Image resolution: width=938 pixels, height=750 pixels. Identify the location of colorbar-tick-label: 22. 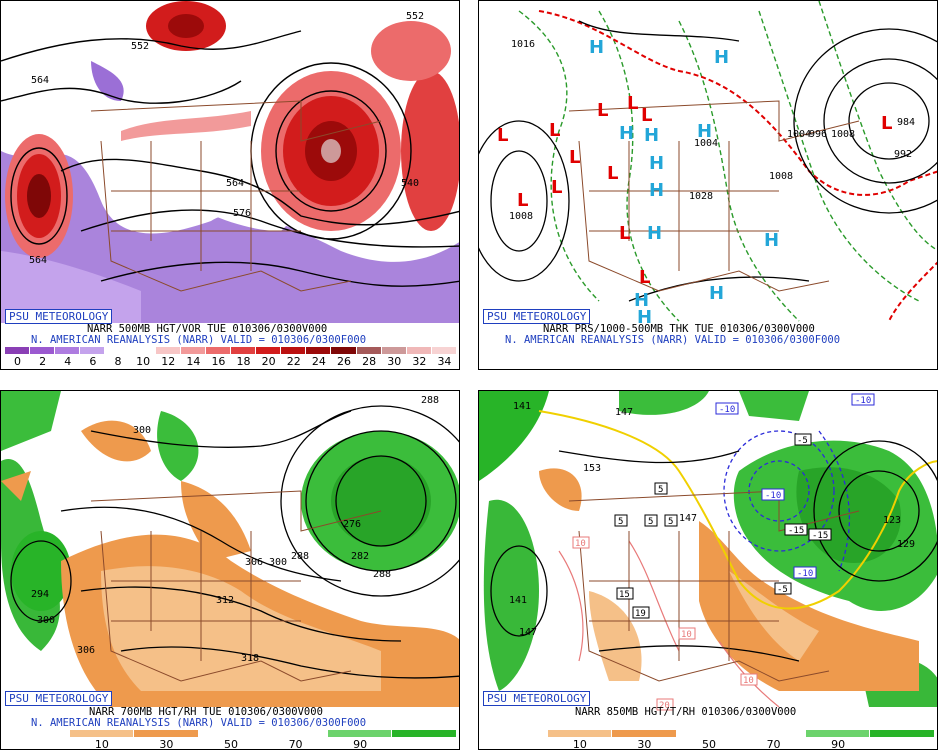
(293, 361).